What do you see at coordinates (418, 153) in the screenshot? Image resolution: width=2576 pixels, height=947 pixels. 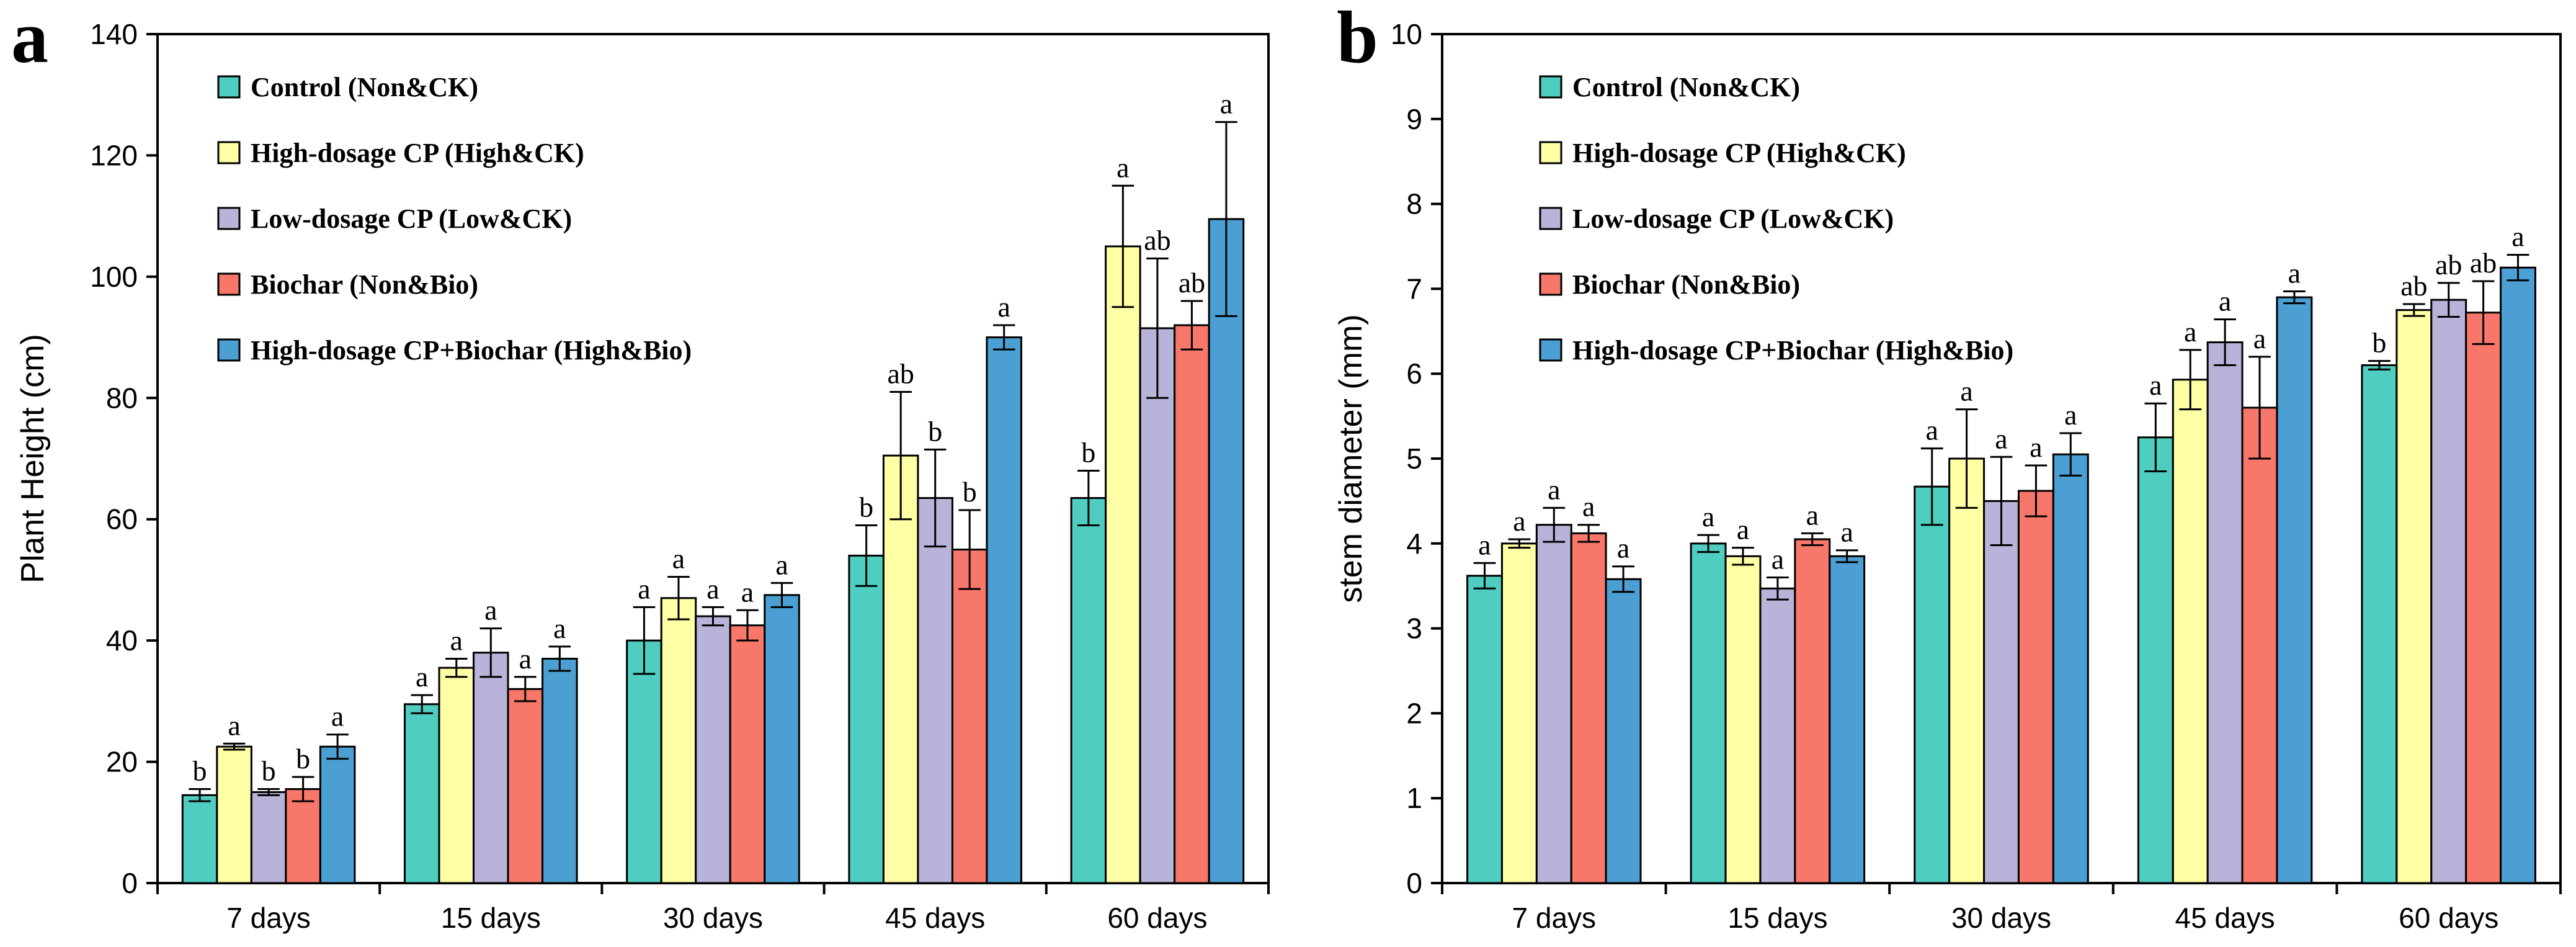 I see `legend-label: High-dosage CP (High&CK)` at bounding box center [418, 153].